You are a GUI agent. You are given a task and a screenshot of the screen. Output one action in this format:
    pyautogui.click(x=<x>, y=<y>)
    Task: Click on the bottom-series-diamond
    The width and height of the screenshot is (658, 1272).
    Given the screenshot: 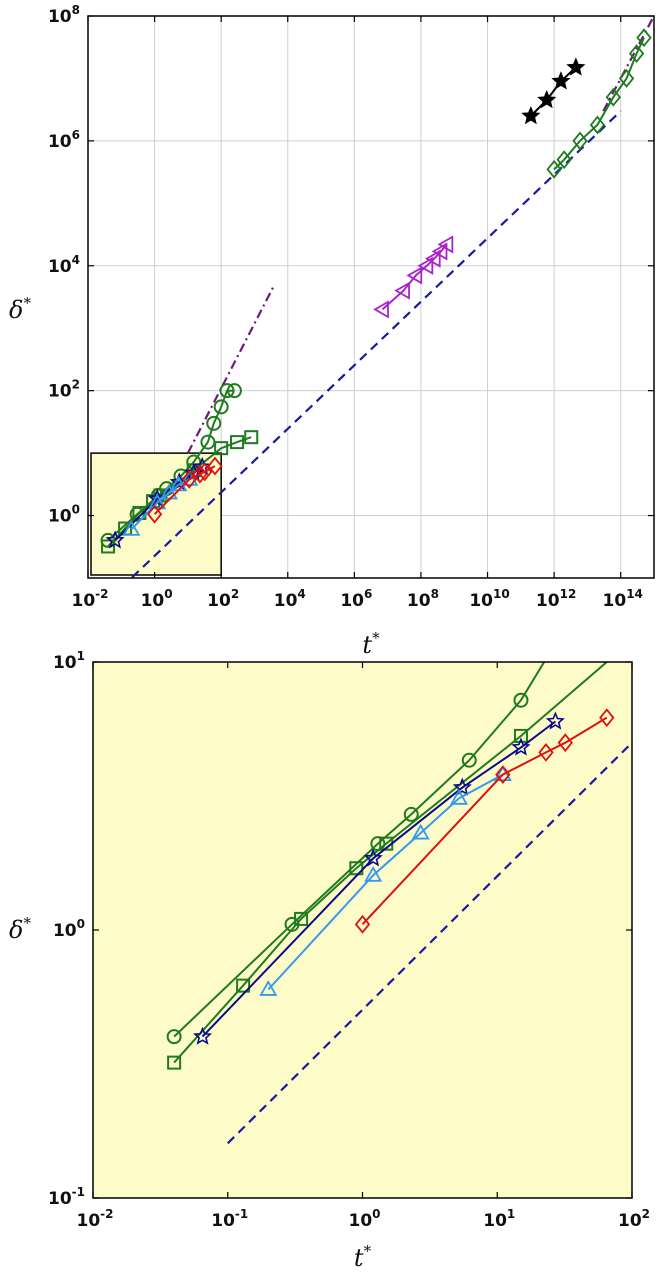 What is the action you would take?
    pyautogui.click(x=484, y=821)
    